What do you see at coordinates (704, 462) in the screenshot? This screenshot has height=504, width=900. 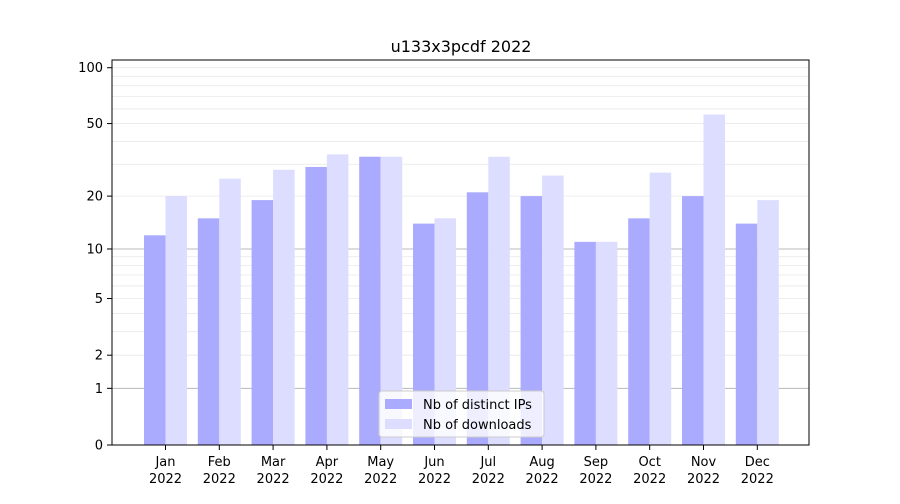 I see `x-tick-label-month: Nov` at bounding box center [704, 462].